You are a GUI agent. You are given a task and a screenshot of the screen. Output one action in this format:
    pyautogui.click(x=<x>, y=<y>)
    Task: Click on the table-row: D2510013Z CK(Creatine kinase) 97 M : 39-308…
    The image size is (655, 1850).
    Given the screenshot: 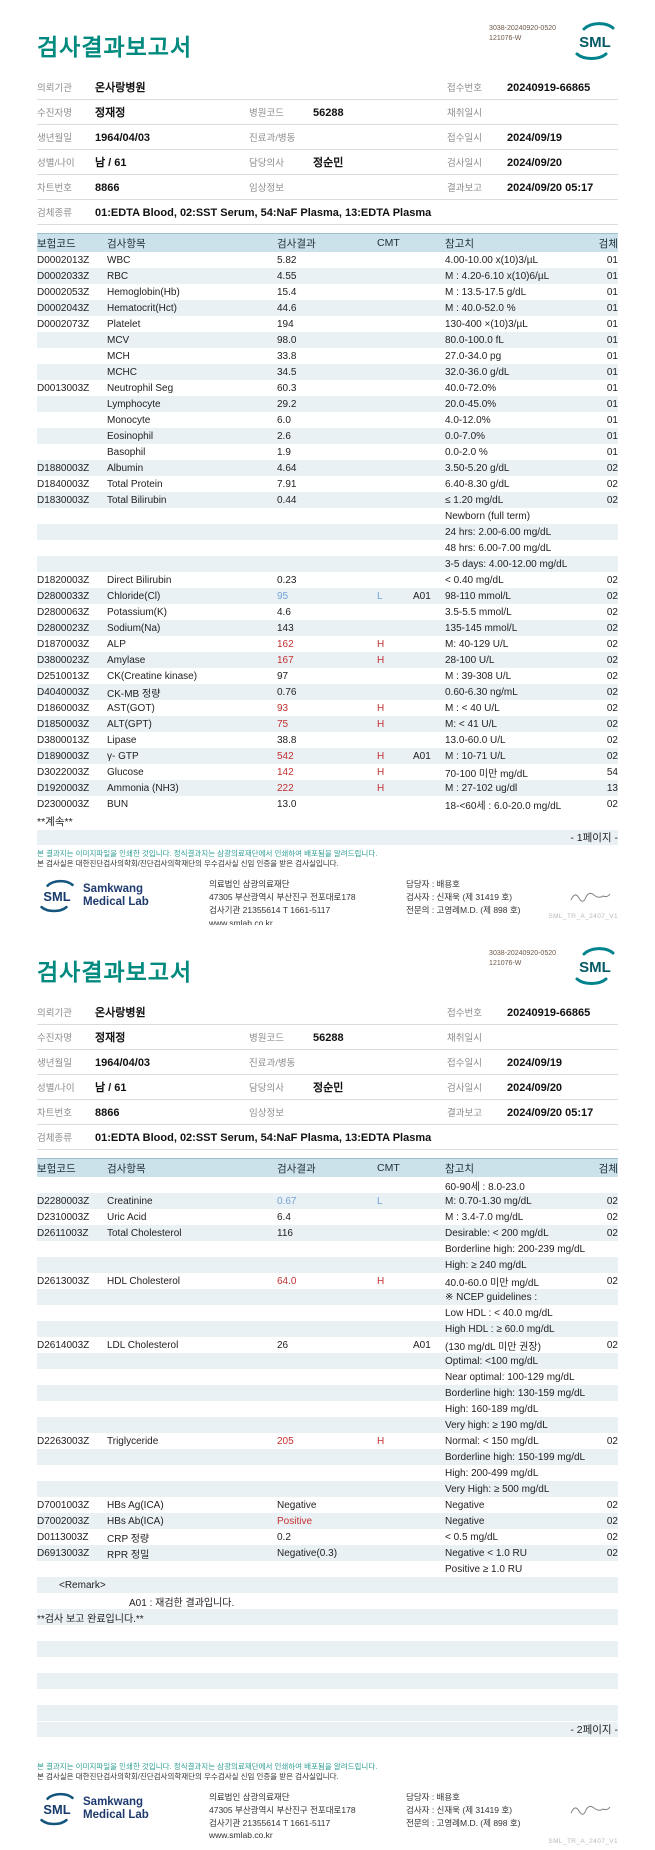 What is the action you would take?
    pyautogui.click(x=327, y=676)
    